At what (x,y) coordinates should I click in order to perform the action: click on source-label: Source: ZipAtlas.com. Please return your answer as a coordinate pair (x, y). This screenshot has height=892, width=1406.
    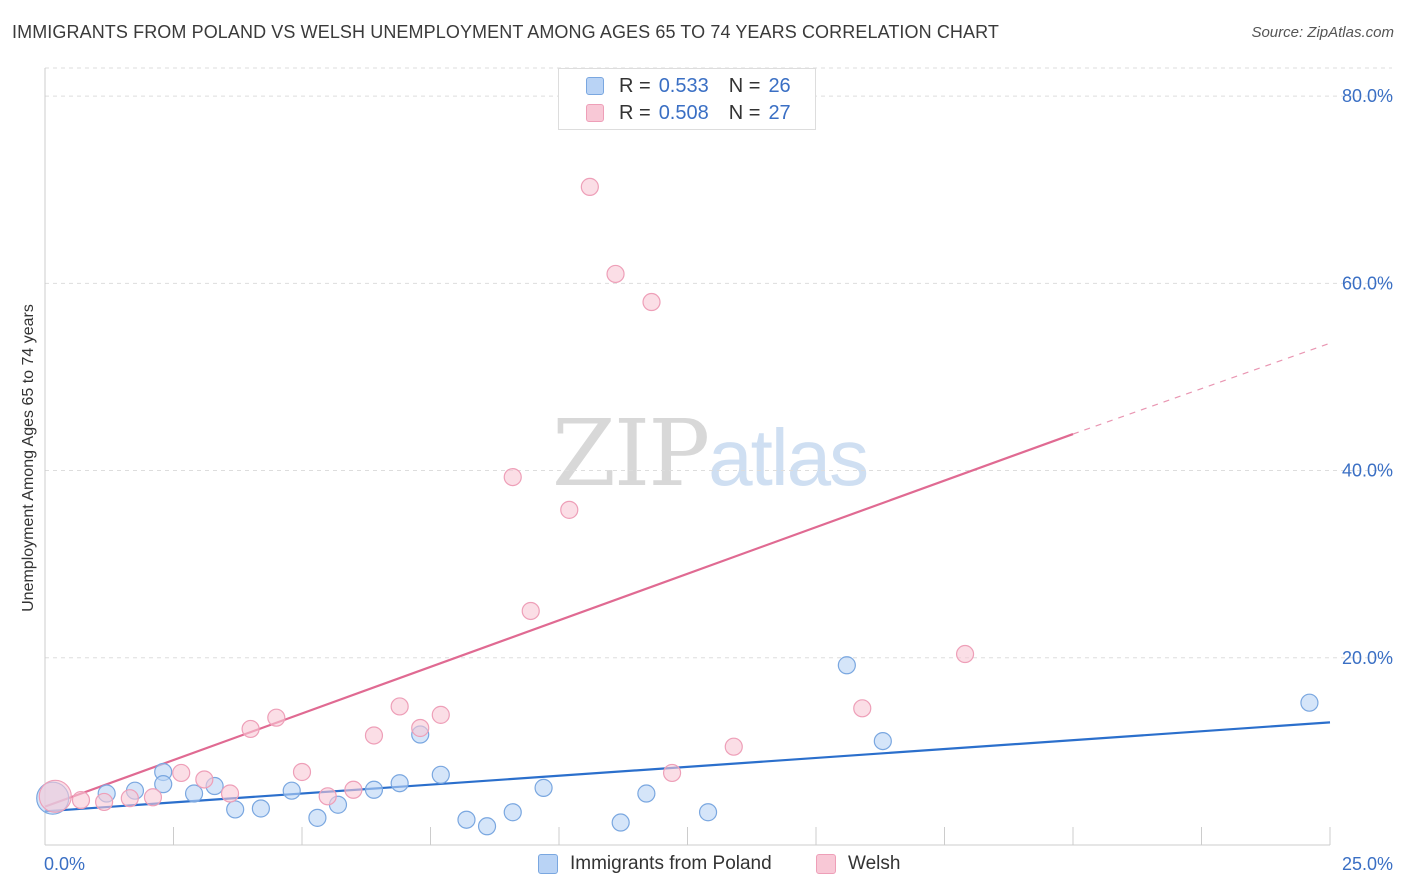
    Looking at the image, I should click on (1322, 32).